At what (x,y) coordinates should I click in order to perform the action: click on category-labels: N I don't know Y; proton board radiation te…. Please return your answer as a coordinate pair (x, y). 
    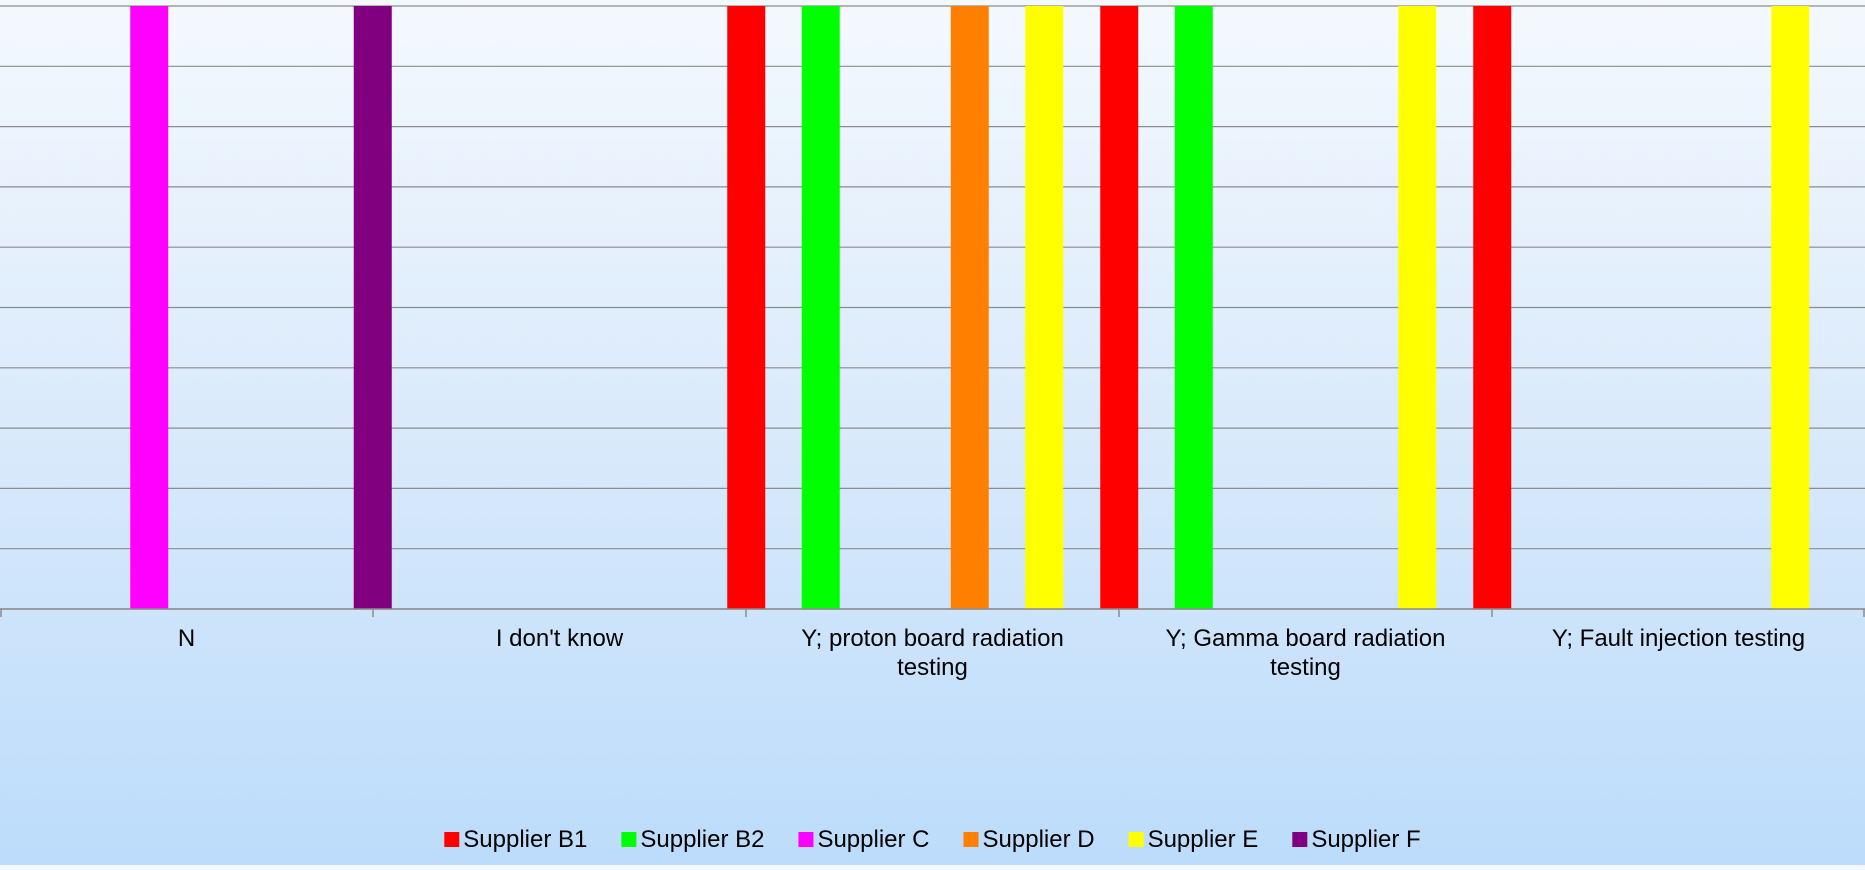
    Looking at the image, I should click on (991, 653).